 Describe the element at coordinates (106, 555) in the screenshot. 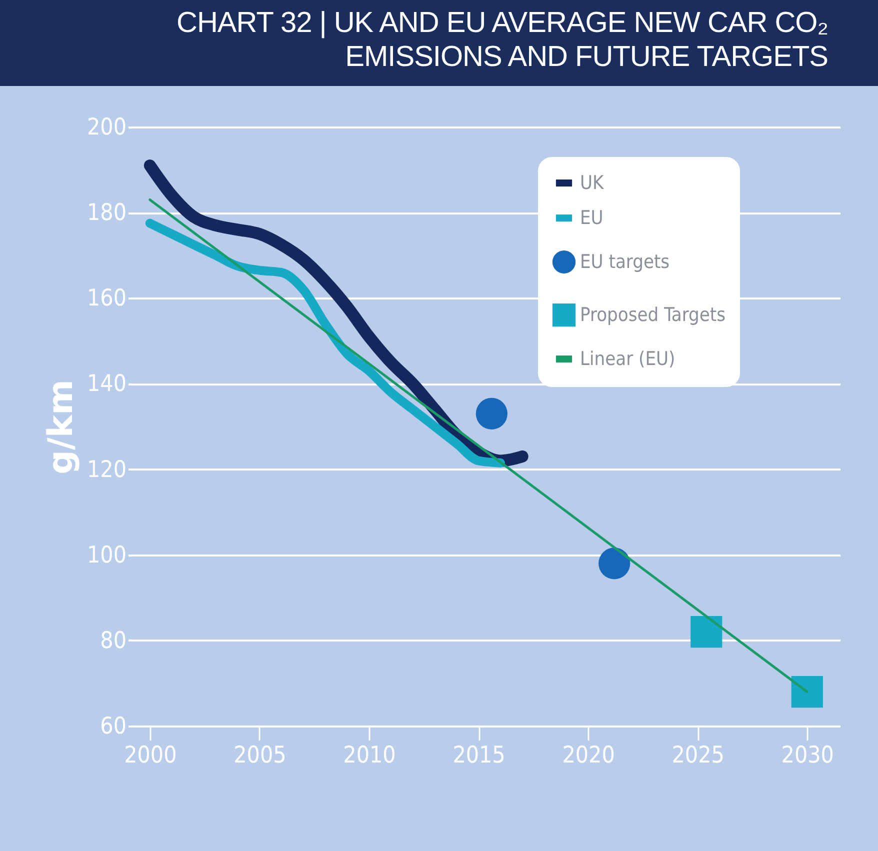

I see `y-tick-label: 100` at that location.